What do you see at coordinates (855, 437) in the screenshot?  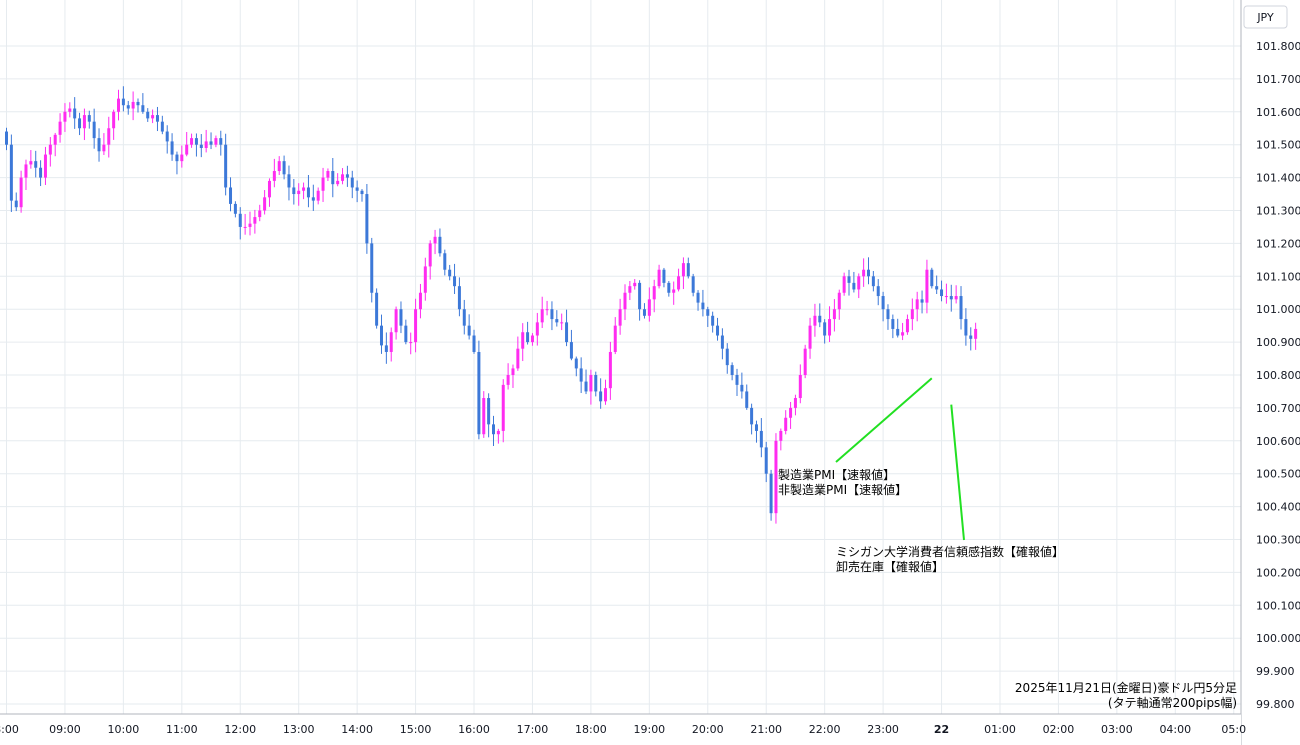 I see `annotation-pmi: 製造業PMI【速報値】非製造業PMI【速報値】` at bounding box center [855, 437].